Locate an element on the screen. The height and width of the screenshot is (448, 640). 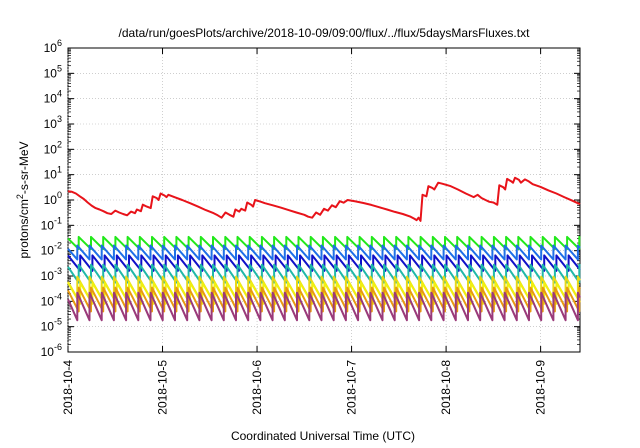
y-tick-exp: -4 is located at coordinates (58, 296).